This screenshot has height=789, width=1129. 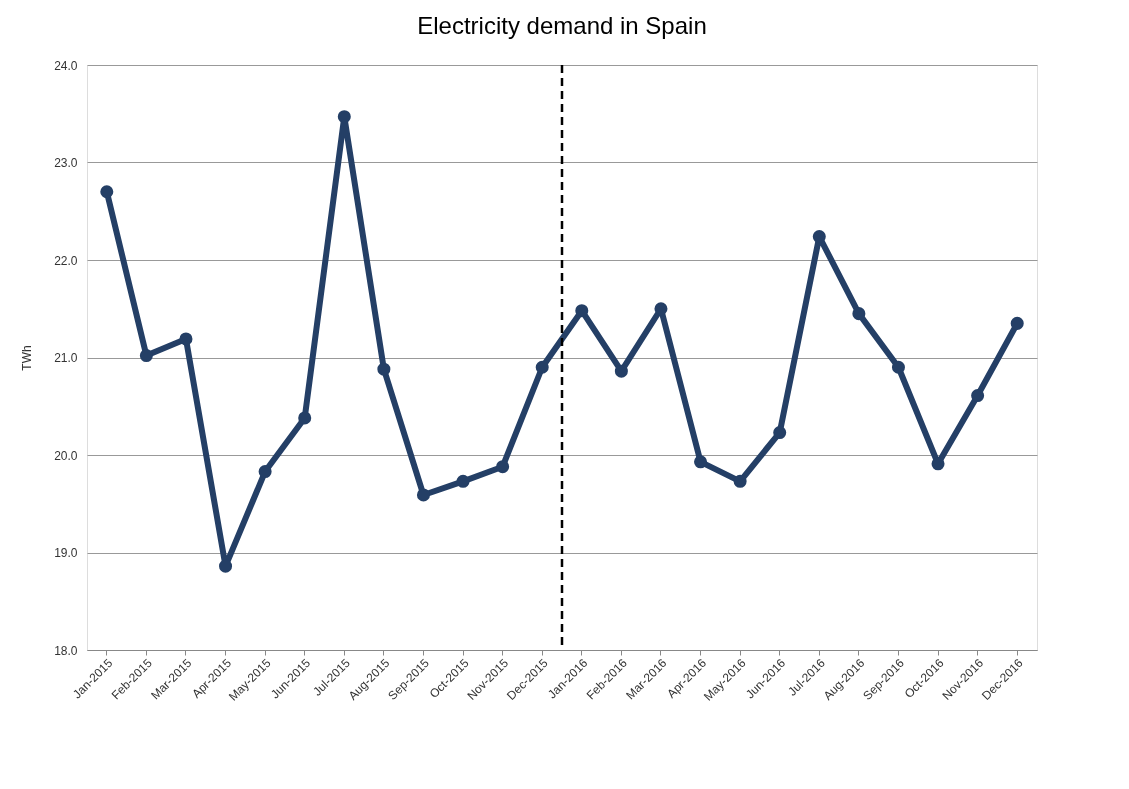 I want to click on y-tick-label: 22.0, so click(x=66, y=260).